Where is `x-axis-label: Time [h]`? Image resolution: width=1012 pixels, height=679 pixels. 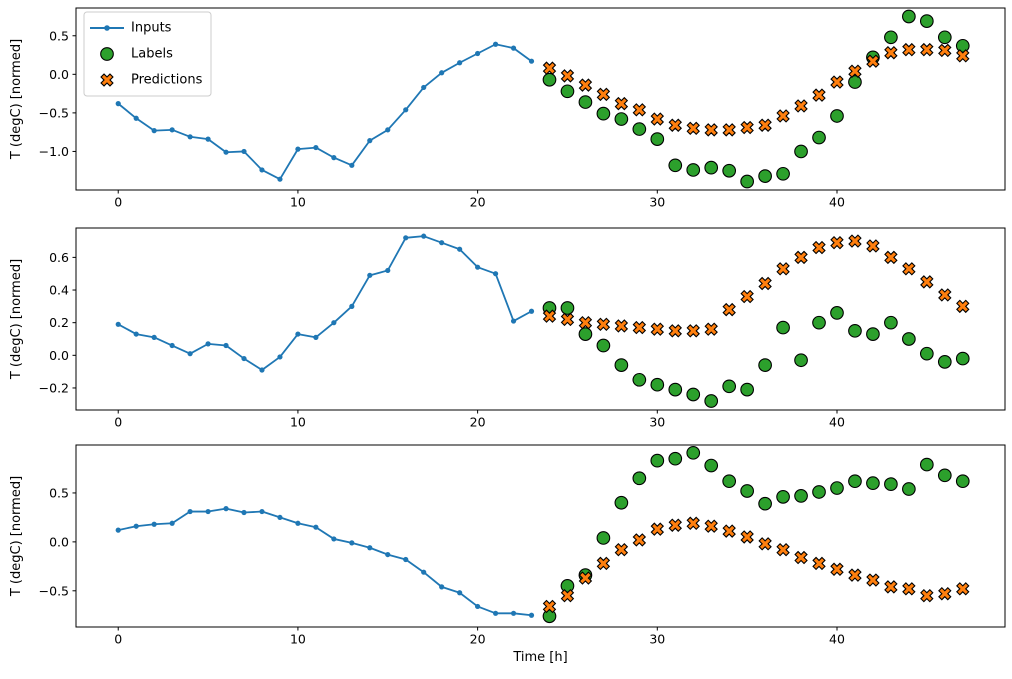 x-axis-label: Time [h] is located at coordinates (539, 657).